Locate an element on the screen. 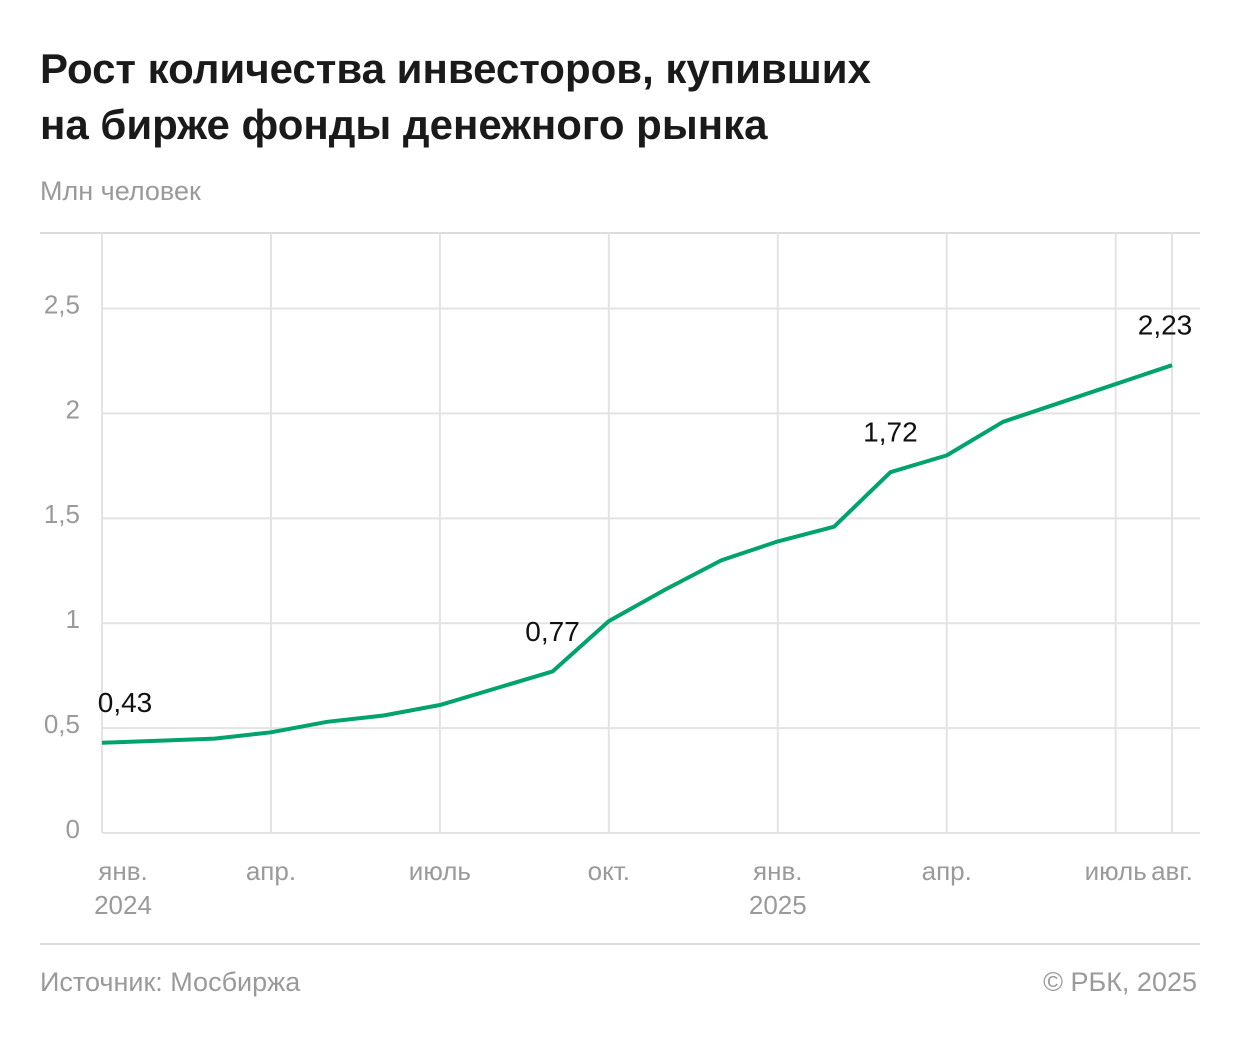  chart-title: на бирже фонды денежного рынка is located at coordinates (404, 124).